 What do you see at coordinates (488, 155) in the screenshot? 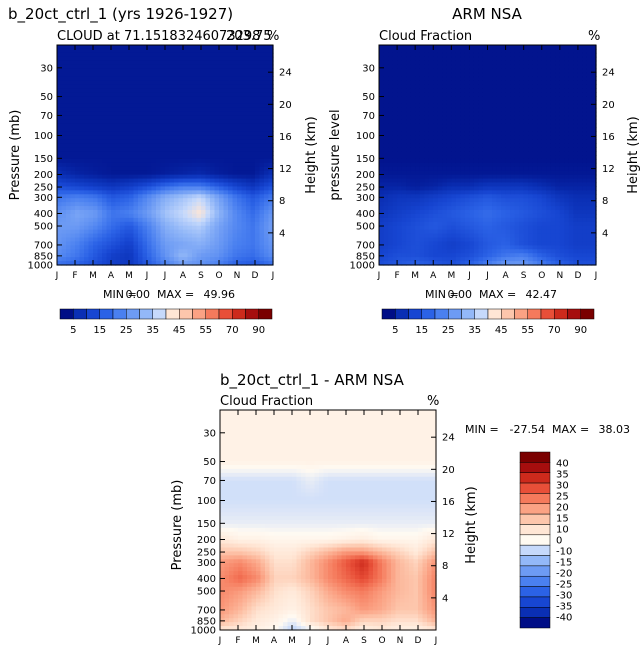
I see `heatmap-cells` at bounding box center [488, 155].